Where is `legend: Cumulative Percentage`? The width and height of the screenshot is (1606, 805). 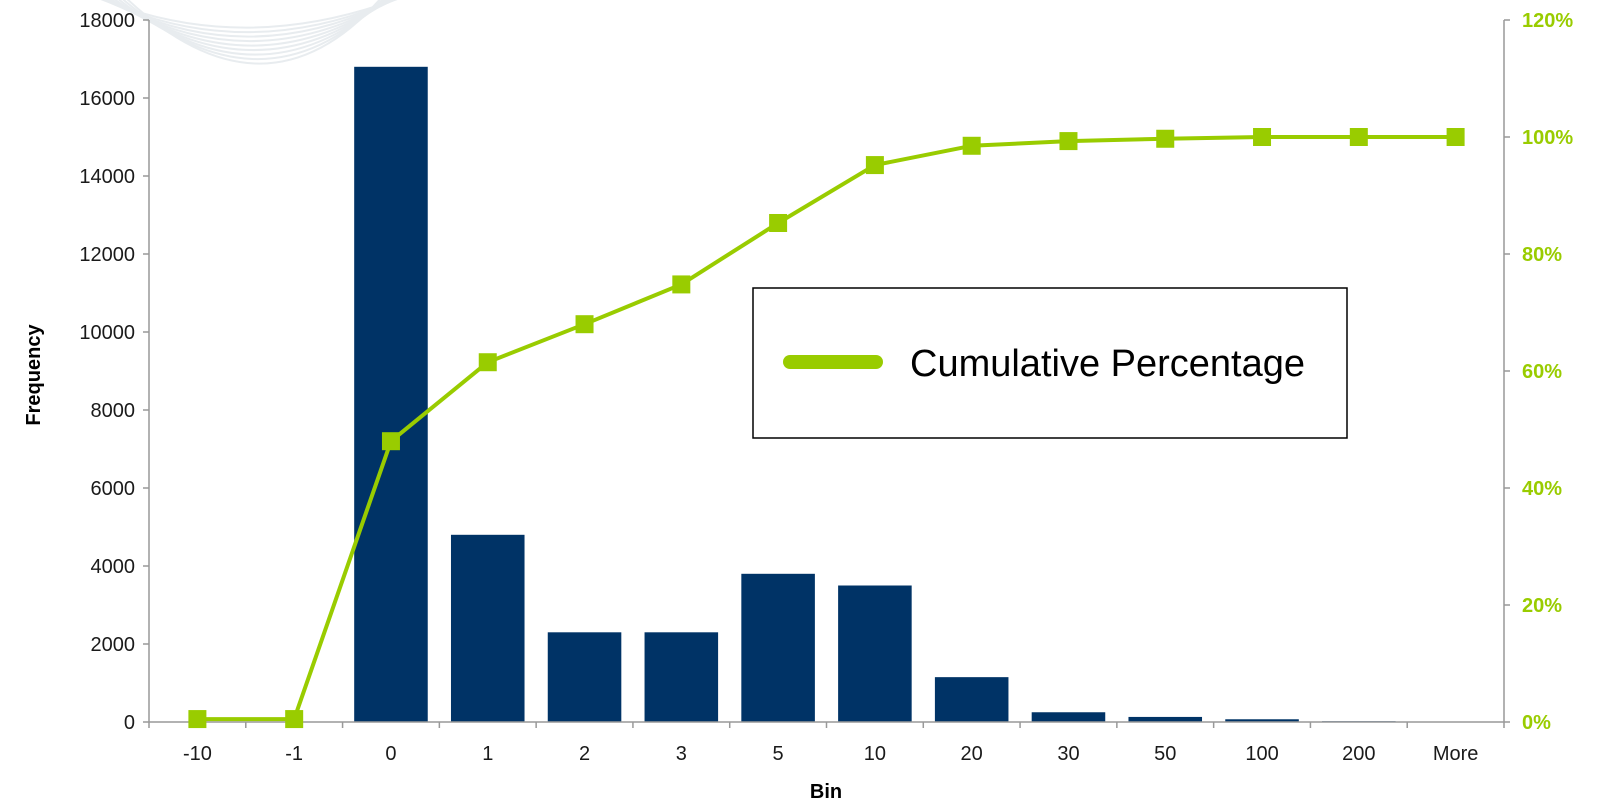 legend: Cumulative Percentage is located at coordinates (1050, 363).